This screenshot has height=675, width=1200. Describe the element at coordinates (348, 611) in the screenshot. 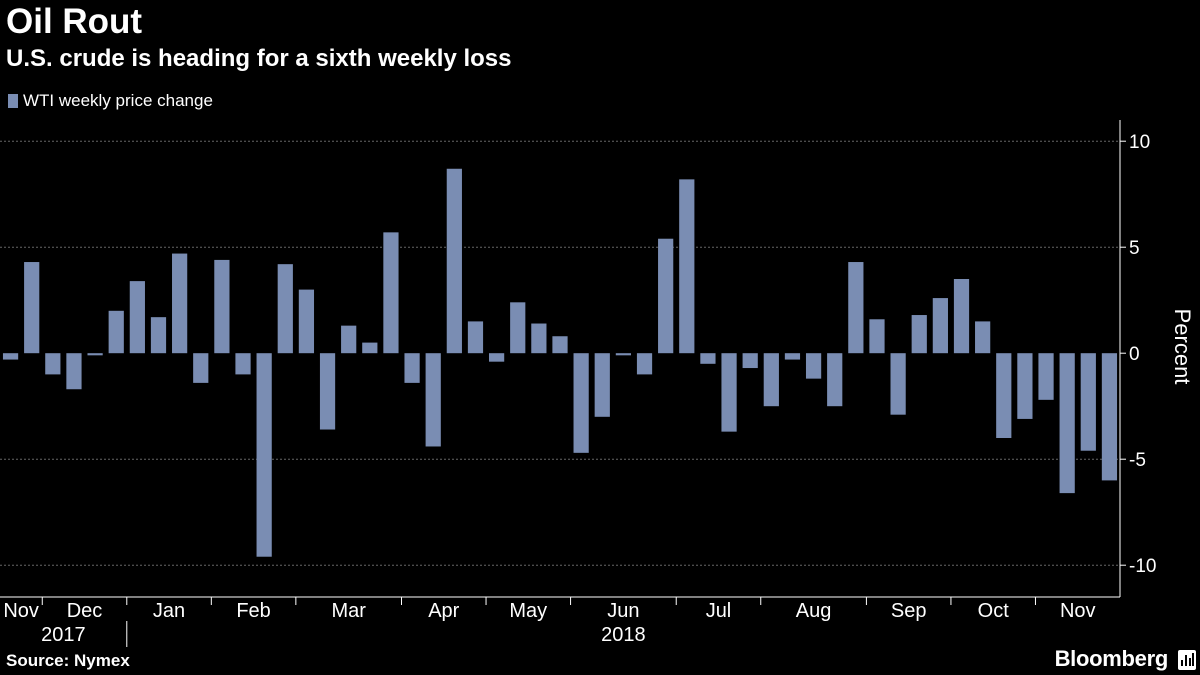

I see `x-tick-label: Mar` at that location.